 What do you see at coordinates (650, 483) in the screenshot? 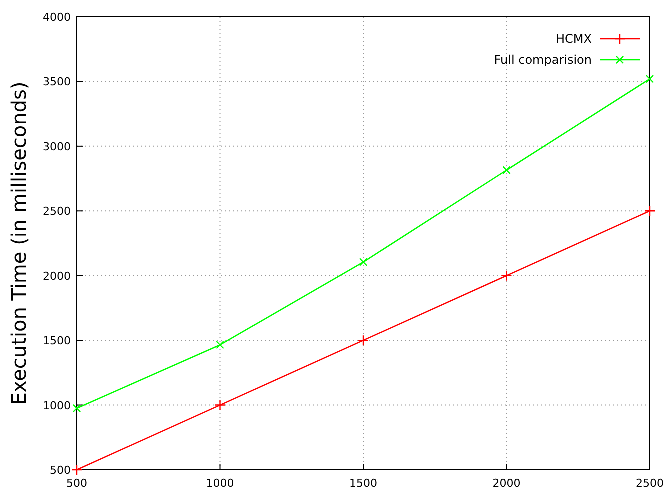
I see `x-tick-label: 2500` at bounding box center [650, 483].